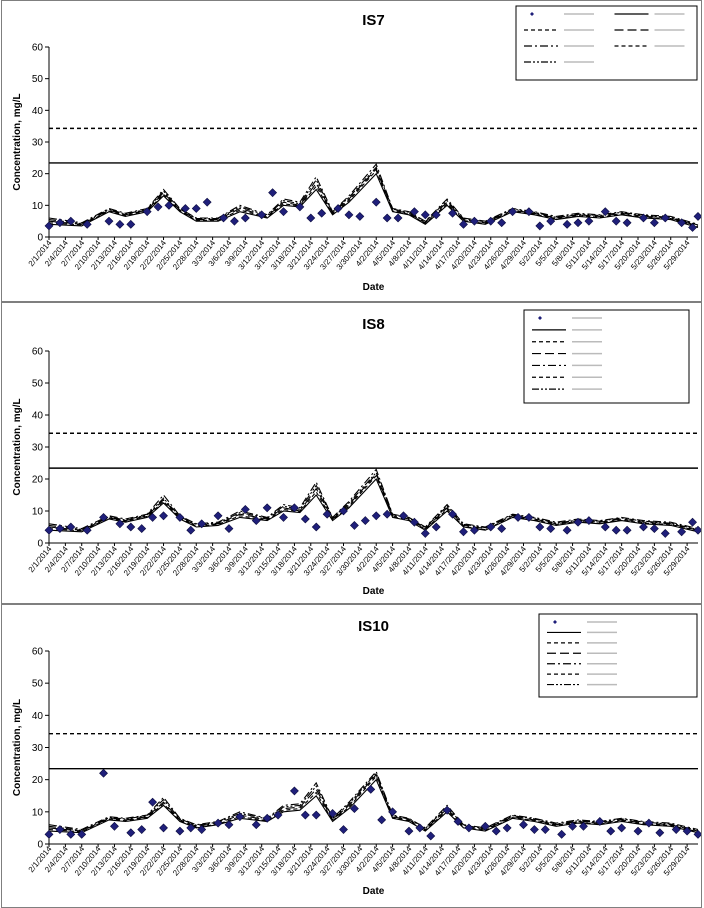  Describe the element at coordinates (38, 111) in the screenshot. I see `y-tick-label: 40` at that location.